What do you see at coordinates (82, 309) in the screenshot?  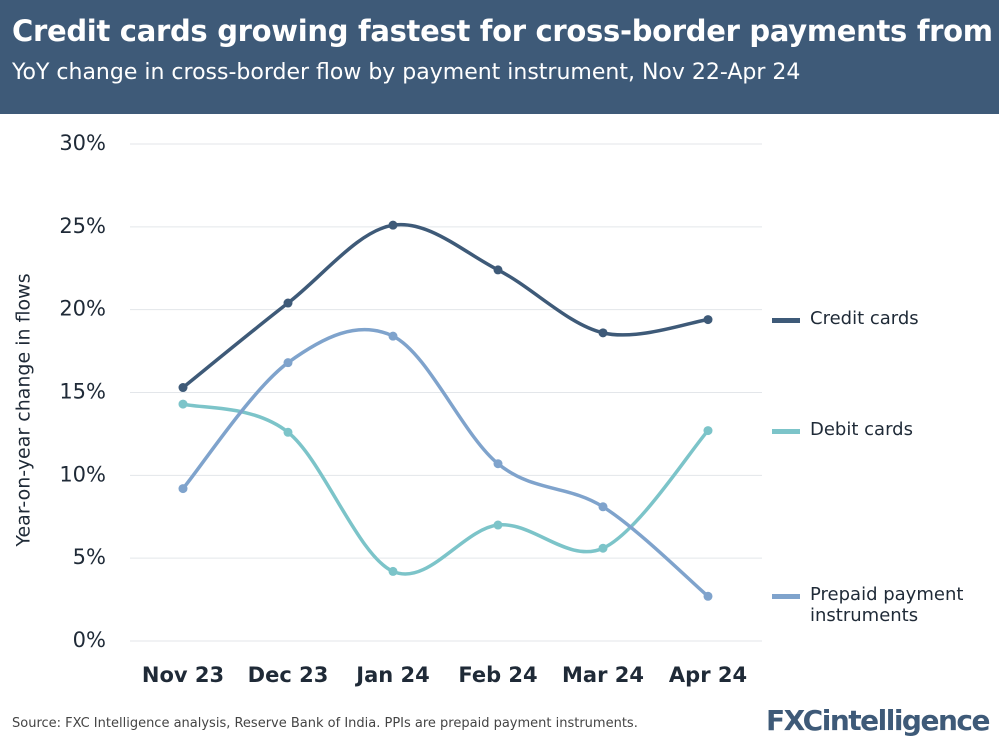 I see `y-tick-label: 20%` at bounding box center [82, 309].